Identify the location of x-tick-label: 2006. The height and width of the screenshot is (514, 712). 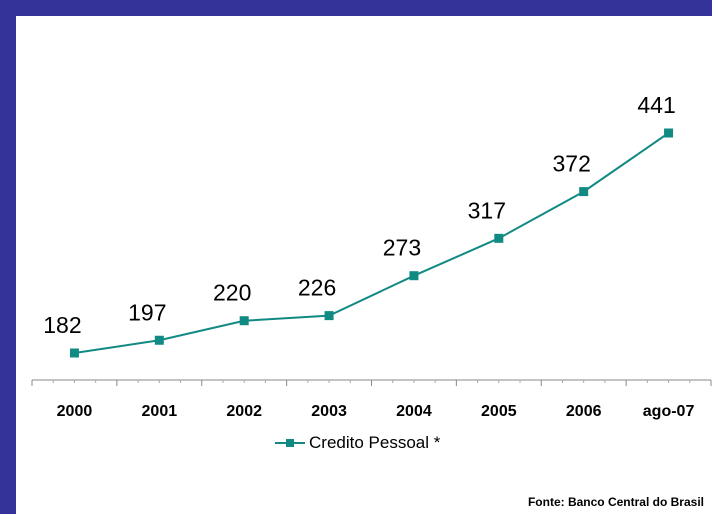
(584, 411).